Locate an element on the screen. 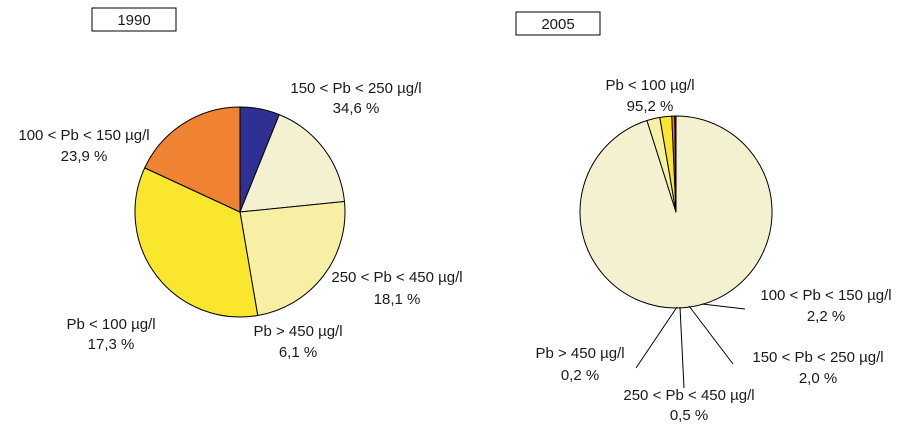 The width and height of the screenshot is (908, 425). leader-line-150-250-2005 is located at coordinates (711, 335).